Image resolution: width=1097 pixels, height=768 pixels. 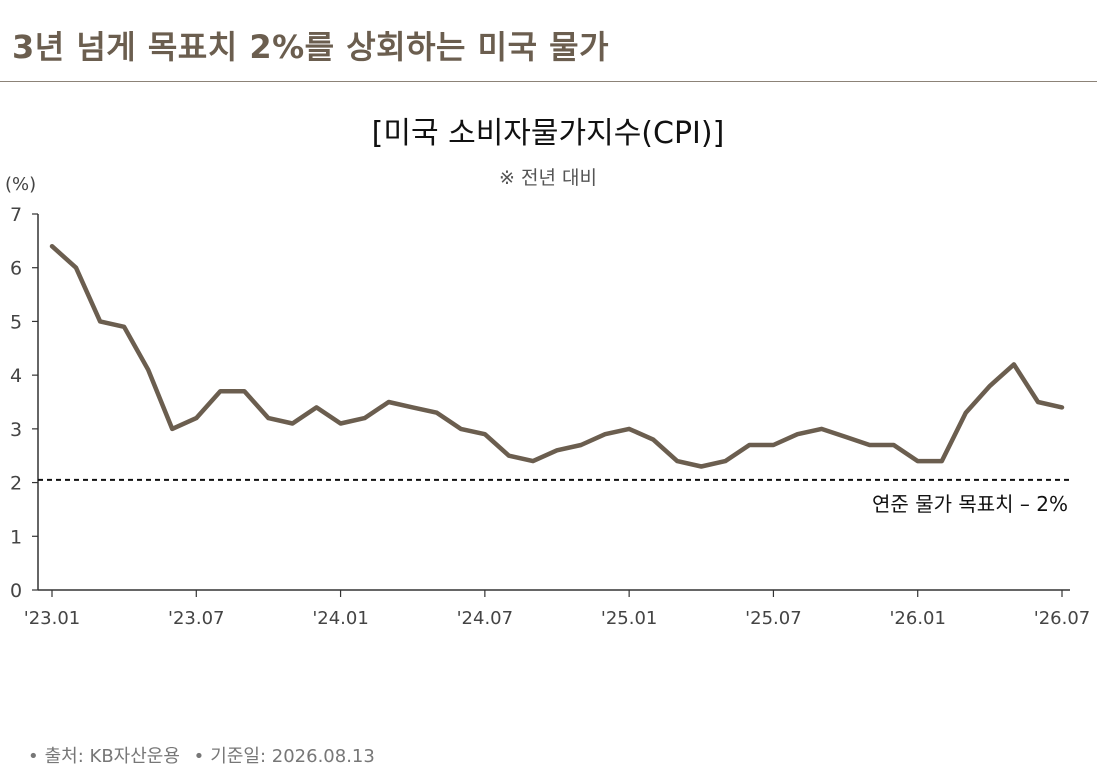 What do you see at coordinates (1062, 618) in the screenshot?
I see `x-tick-label: '26.07` at bounding box center [1062, 618].